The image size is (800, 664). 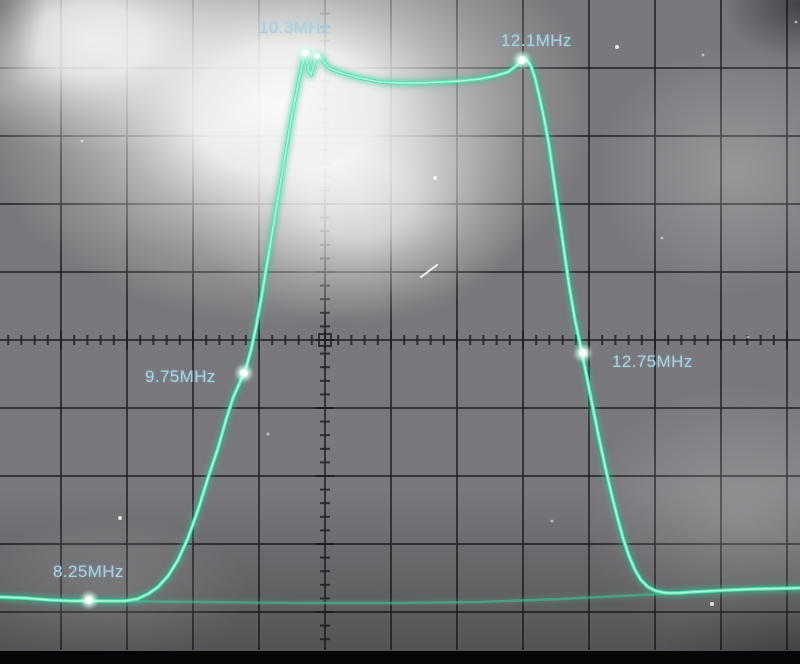 I want to click on bezel-bottom, so click(x=400, y=657).